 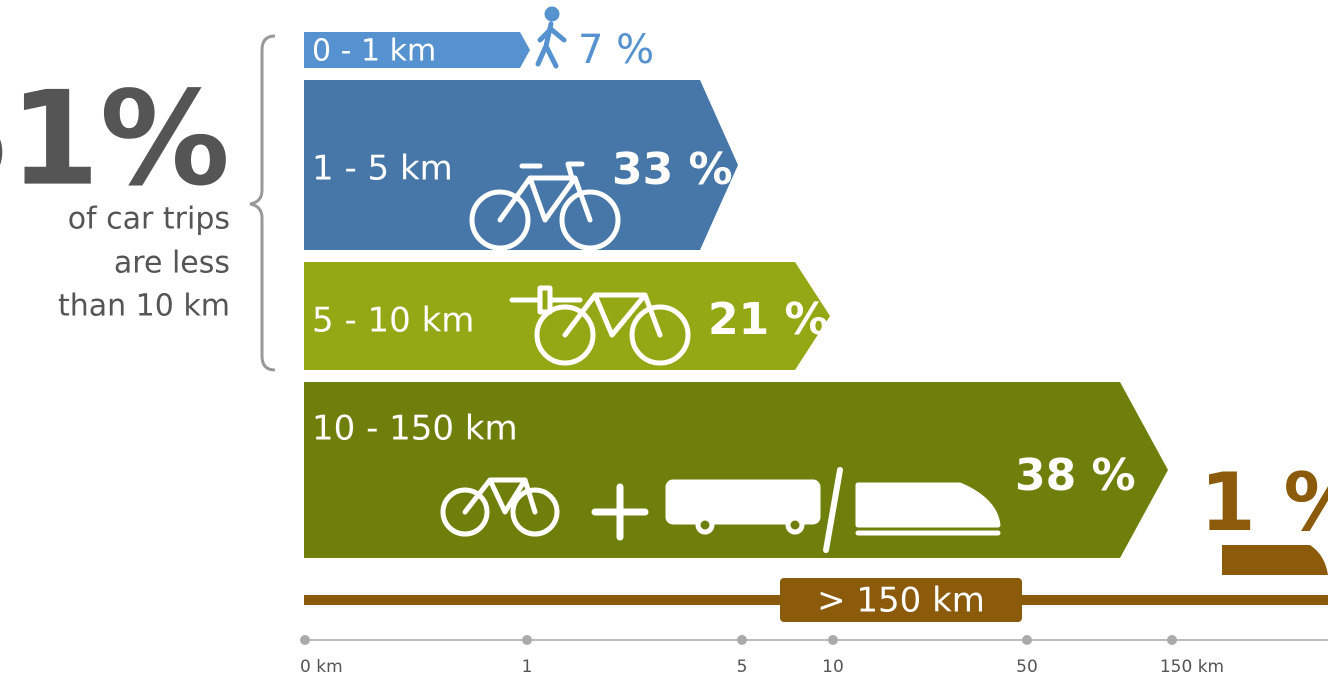 I want to click on transit-icons, so click(x=720, y=510).